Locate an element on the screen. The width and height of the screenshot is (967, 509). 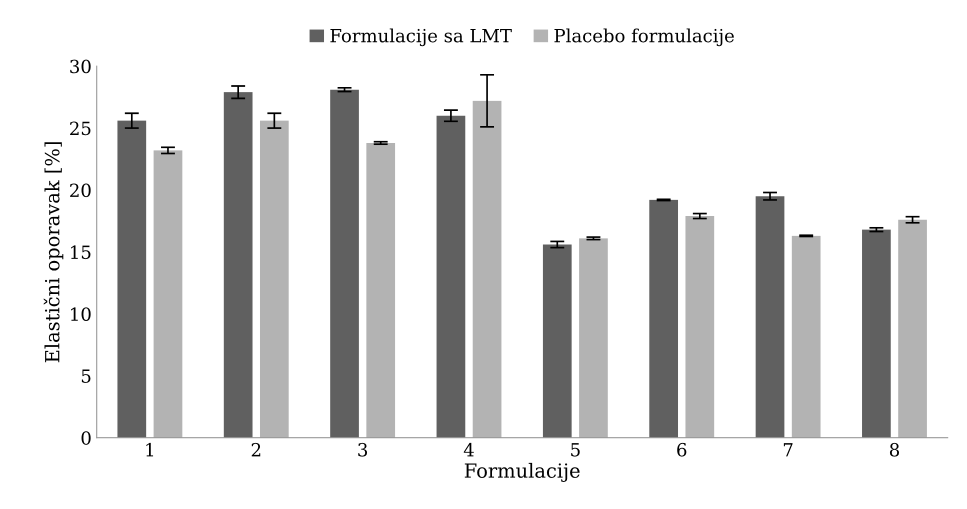
x-tick-label: 1 is located at coordinates (150, 449).